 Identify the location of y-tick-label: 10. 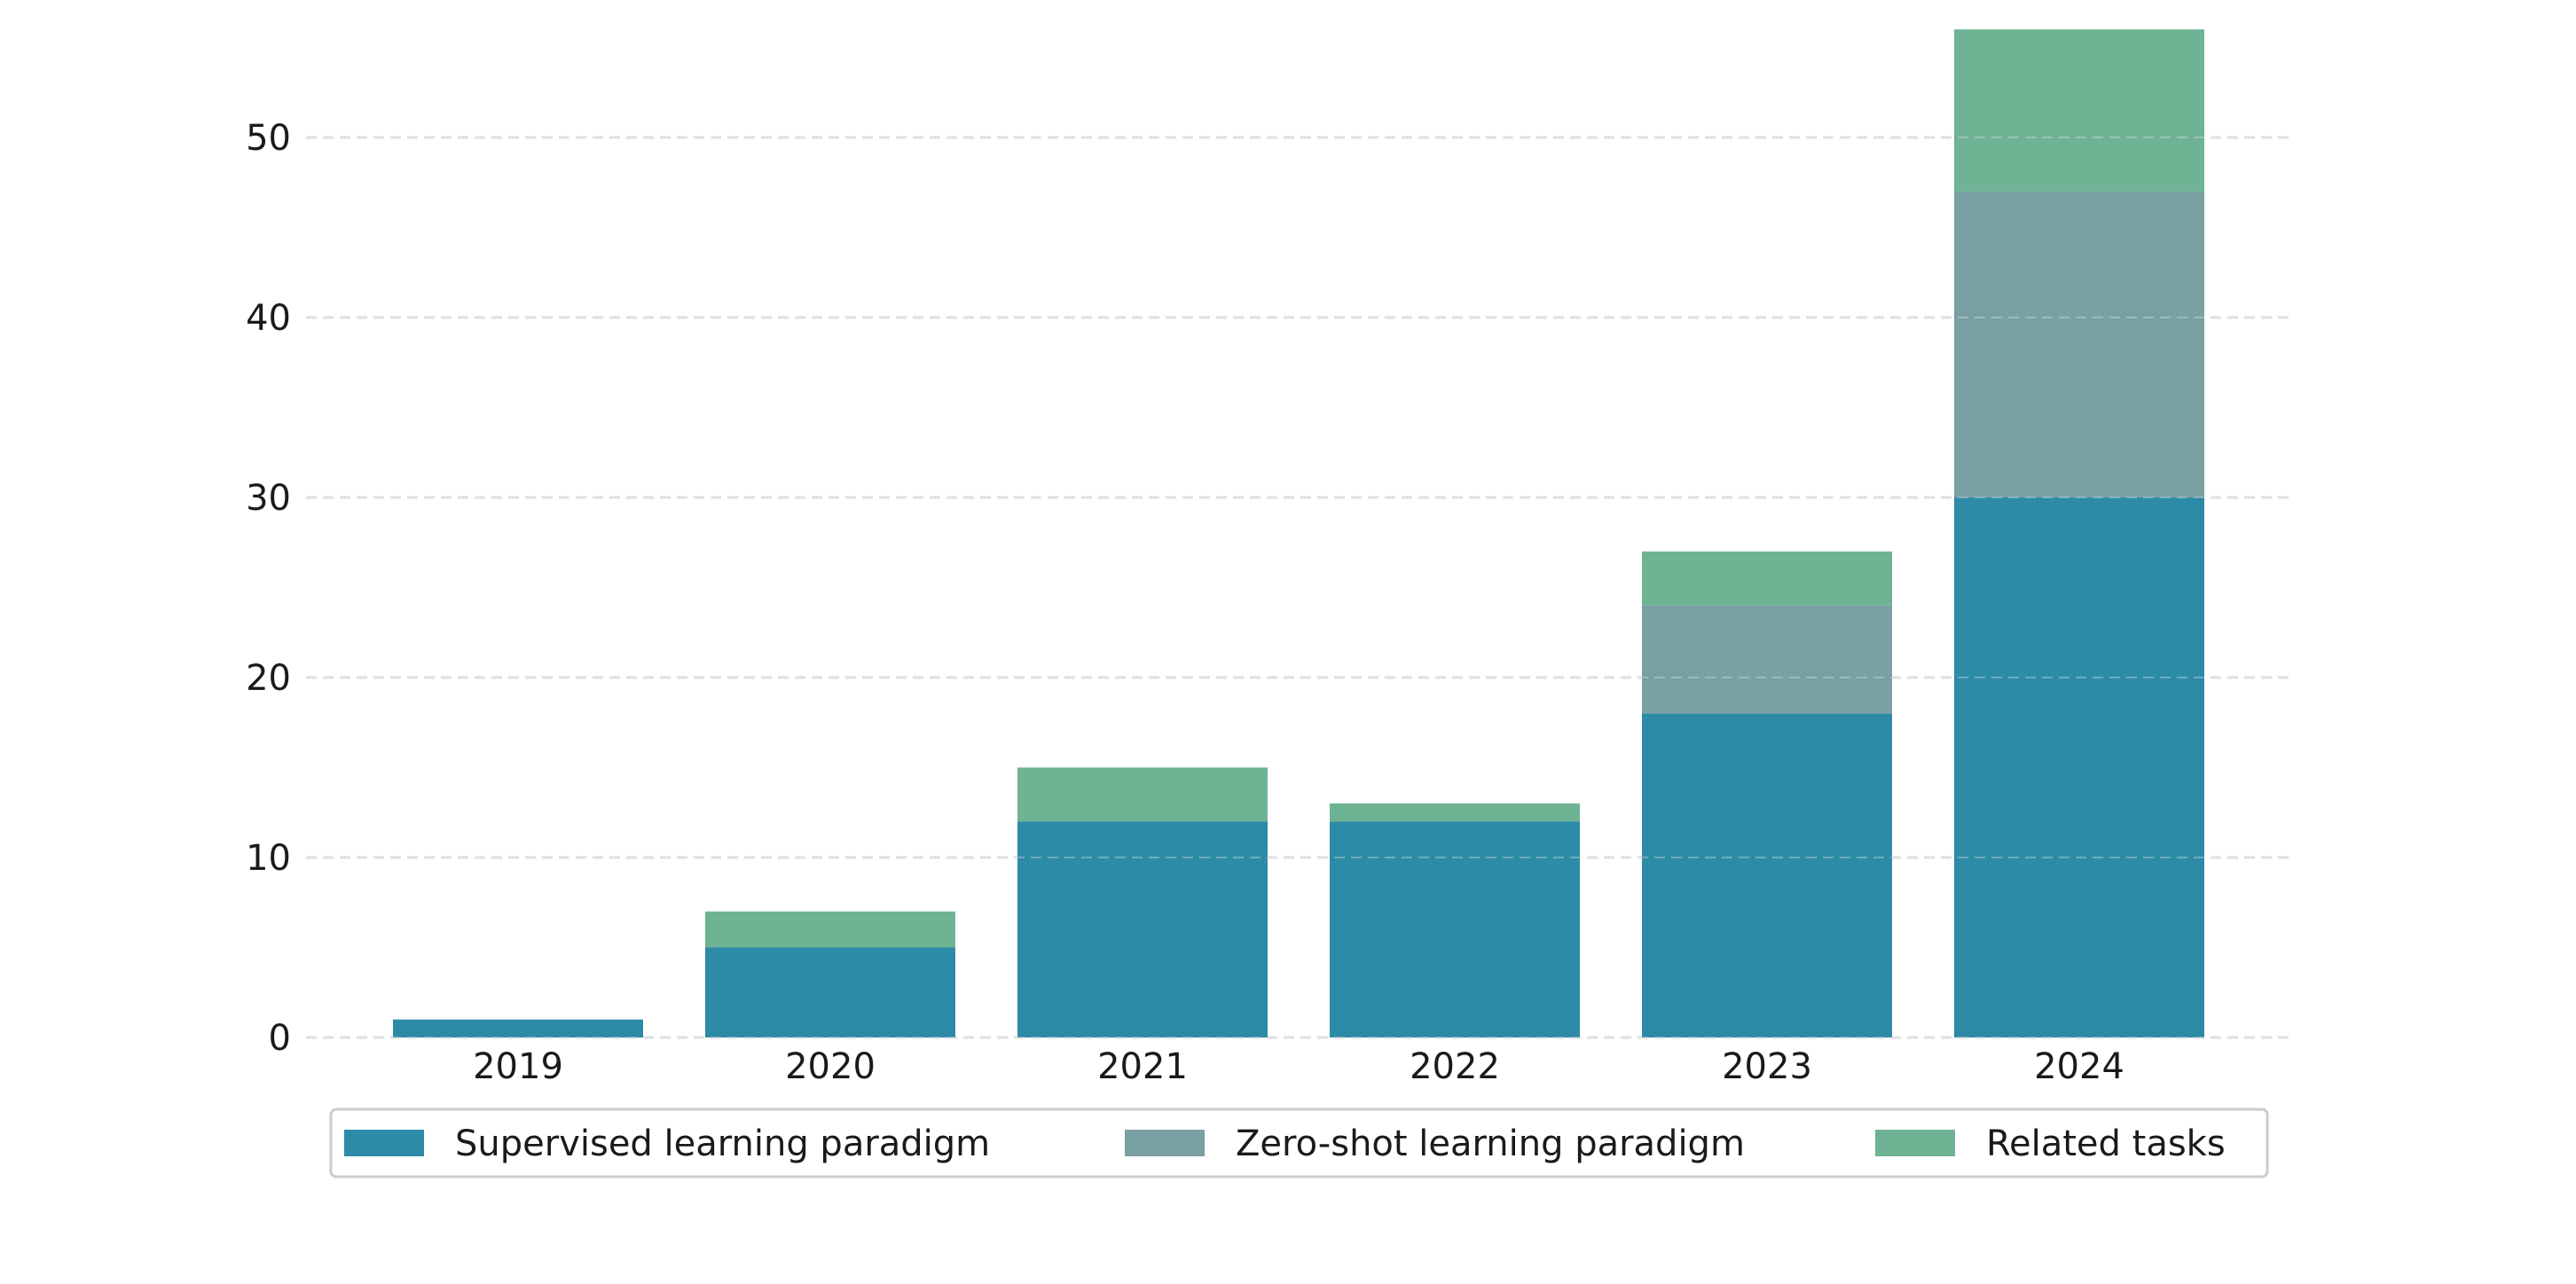
(268, 858).